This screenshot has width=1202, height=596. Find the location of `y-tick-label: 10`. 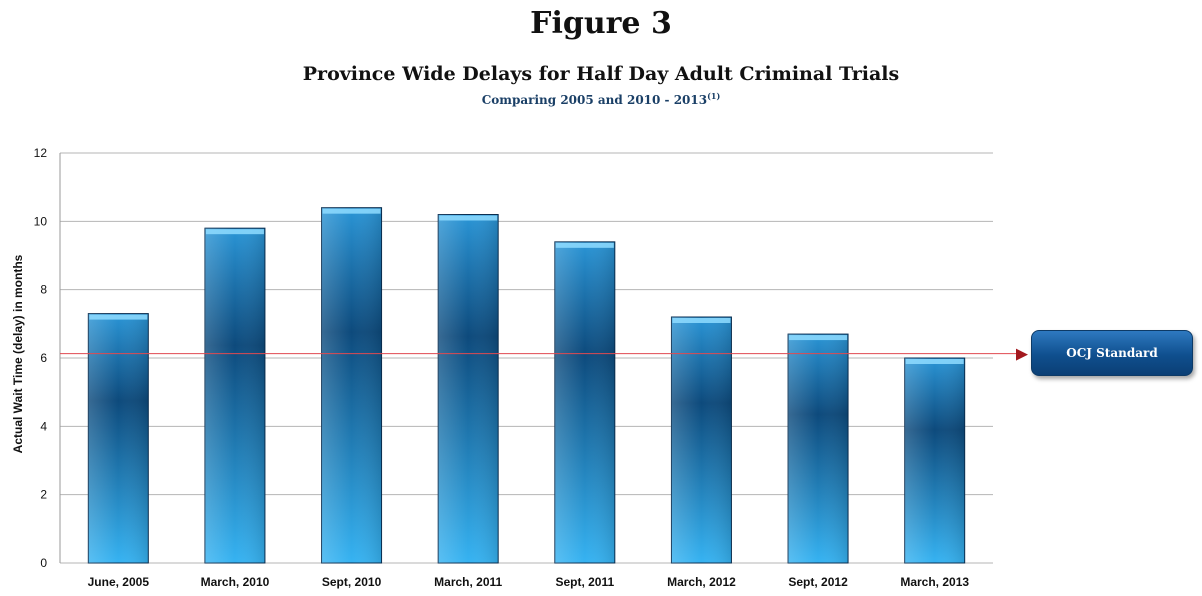

y-tick-label: 10 is located at coordinates (41, 221).